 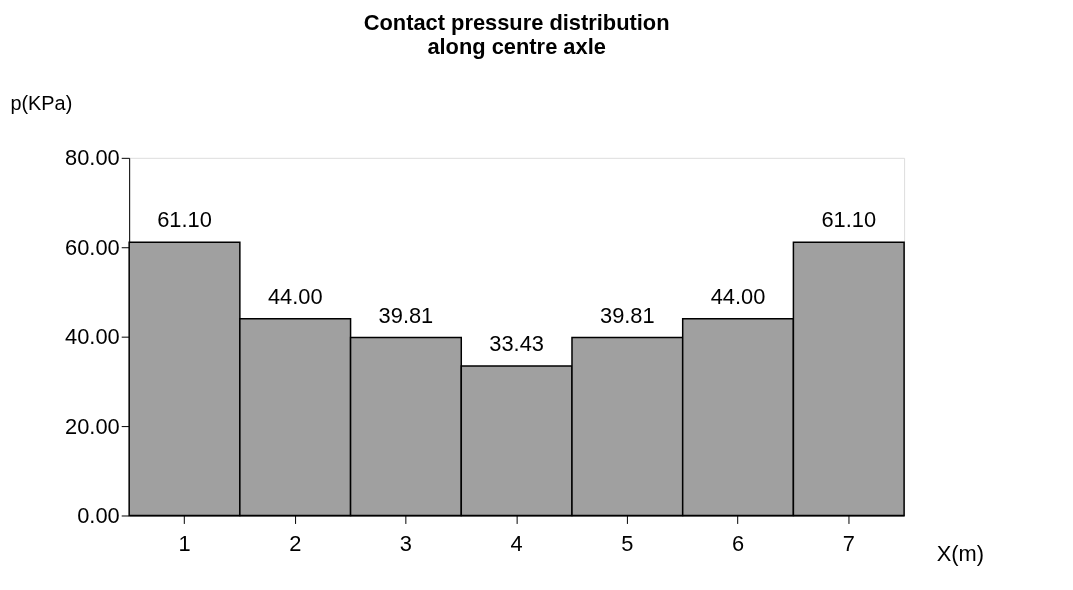 I want to click on y-axis-title: p(KPa), so click(x=41, y=102).